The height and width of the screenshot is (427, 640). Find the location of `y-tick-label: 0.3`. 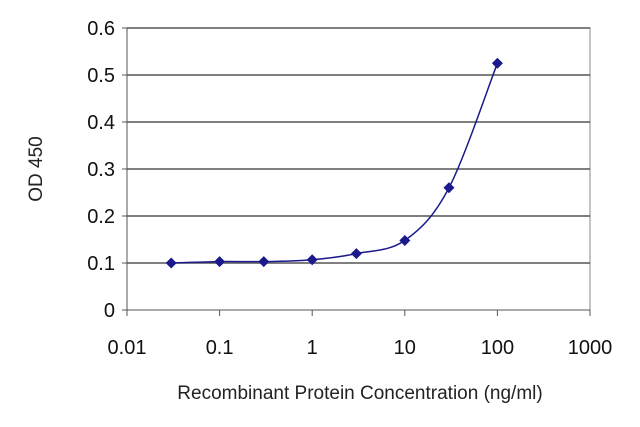

y-tick-label: 0.3 is located at coordinates (101, 170).